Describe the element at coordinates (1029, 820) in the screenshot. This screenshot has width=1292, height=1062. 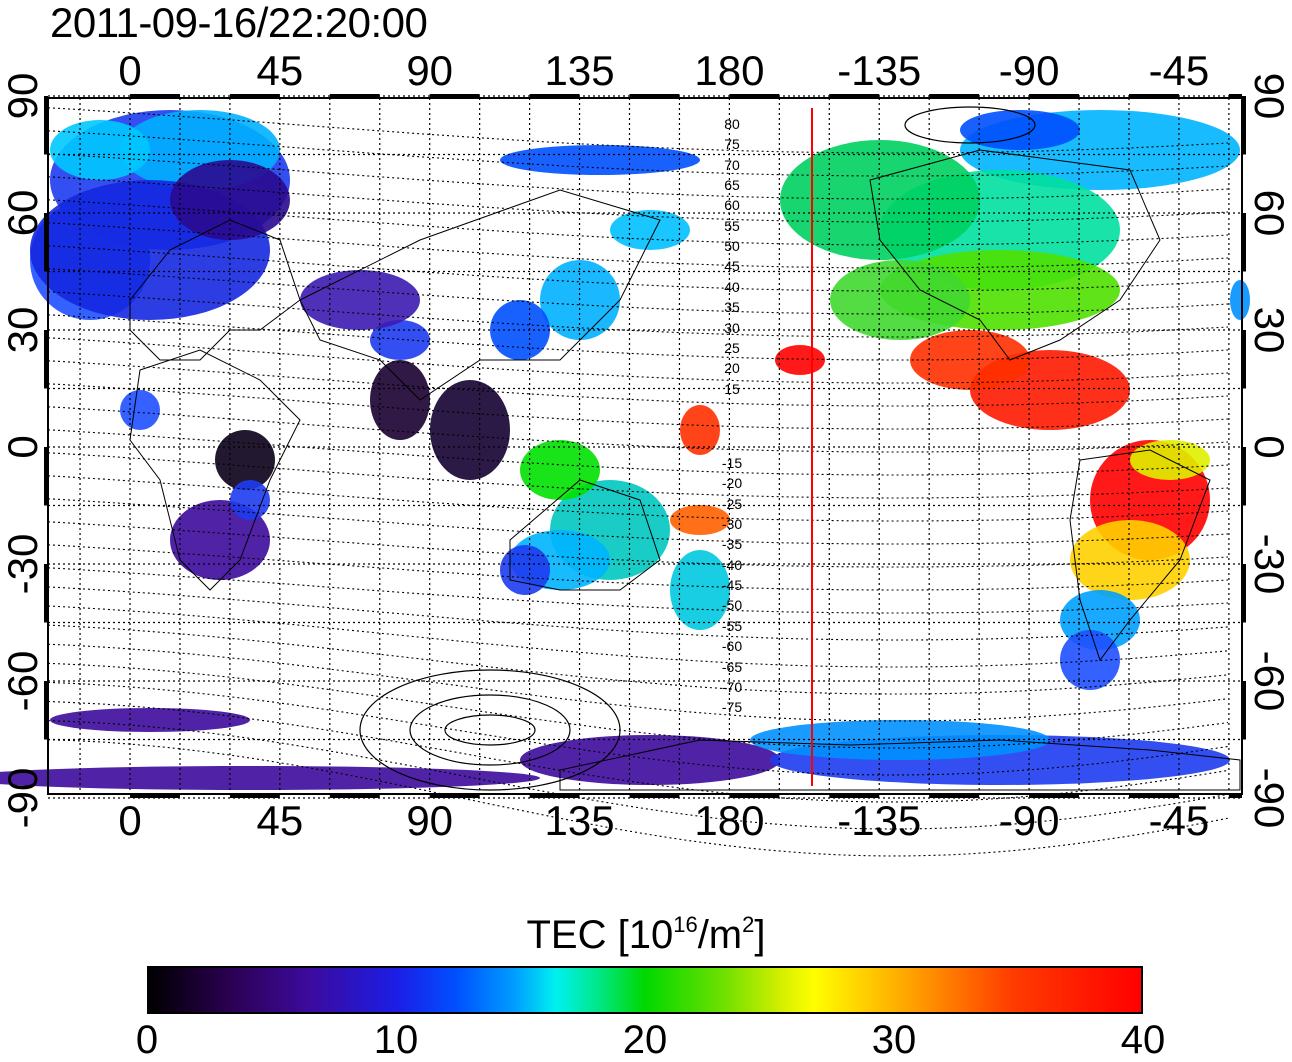
I see `lon-tick-bottom: -90` at that location.